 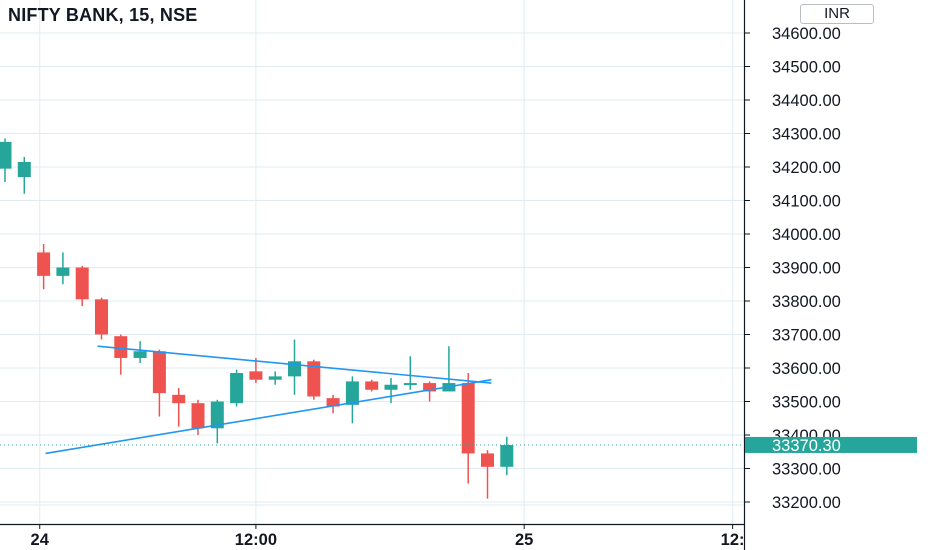 What do you see at coordinates (806, 403) in the screenshot?
I see `price-tick-label: 33500.00` at bounding box center [806, 403].